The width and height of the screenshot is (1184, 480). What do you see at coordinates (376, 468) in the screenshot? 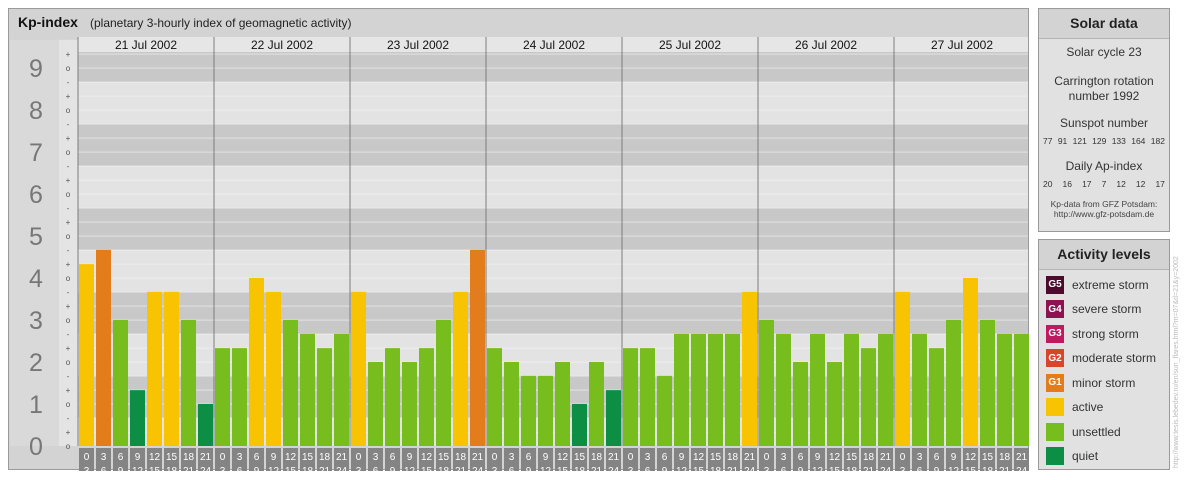
I see `interval-end-label: 6` at bounding box center [376, 468].